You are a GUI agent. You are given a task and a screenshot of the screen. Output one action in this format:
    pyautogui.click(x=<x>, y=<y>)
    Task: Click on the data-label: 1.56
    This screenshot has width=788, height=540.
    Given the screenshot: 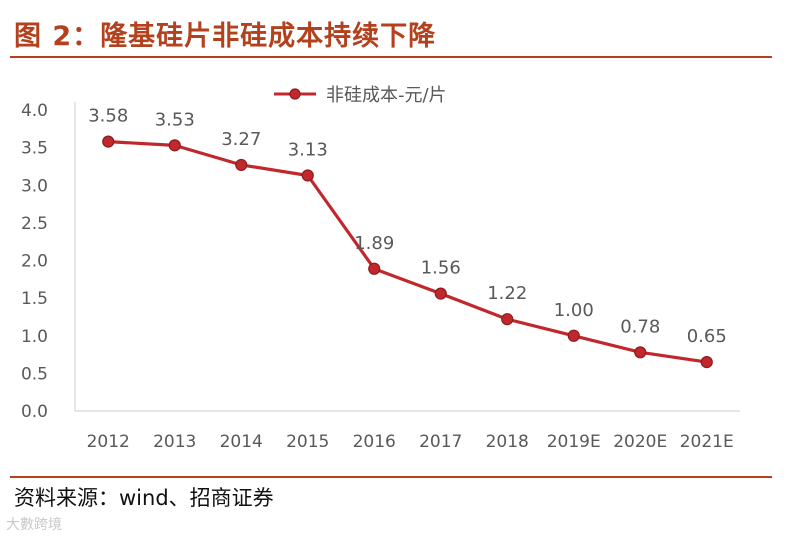 What is the action you would take?
    pyautogui.click(x=441, y=268)
    